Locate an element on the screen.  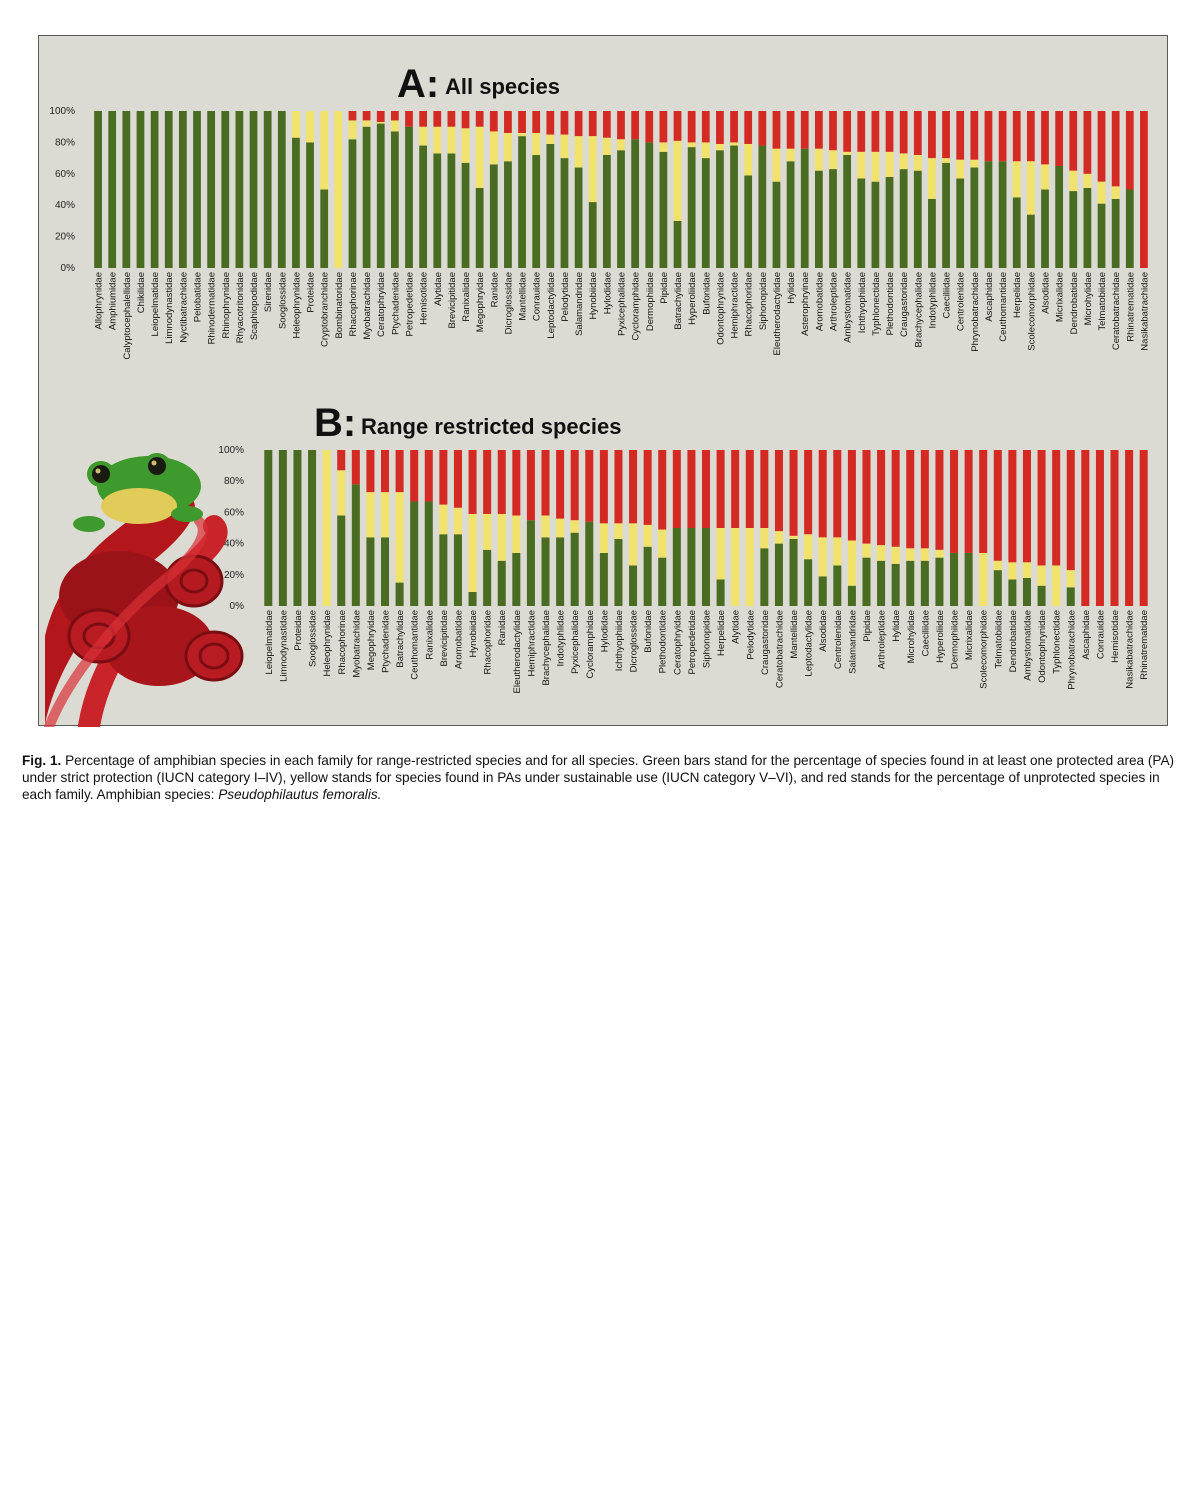
bar-strict-salamandridae is located at coordinates (578, 217).